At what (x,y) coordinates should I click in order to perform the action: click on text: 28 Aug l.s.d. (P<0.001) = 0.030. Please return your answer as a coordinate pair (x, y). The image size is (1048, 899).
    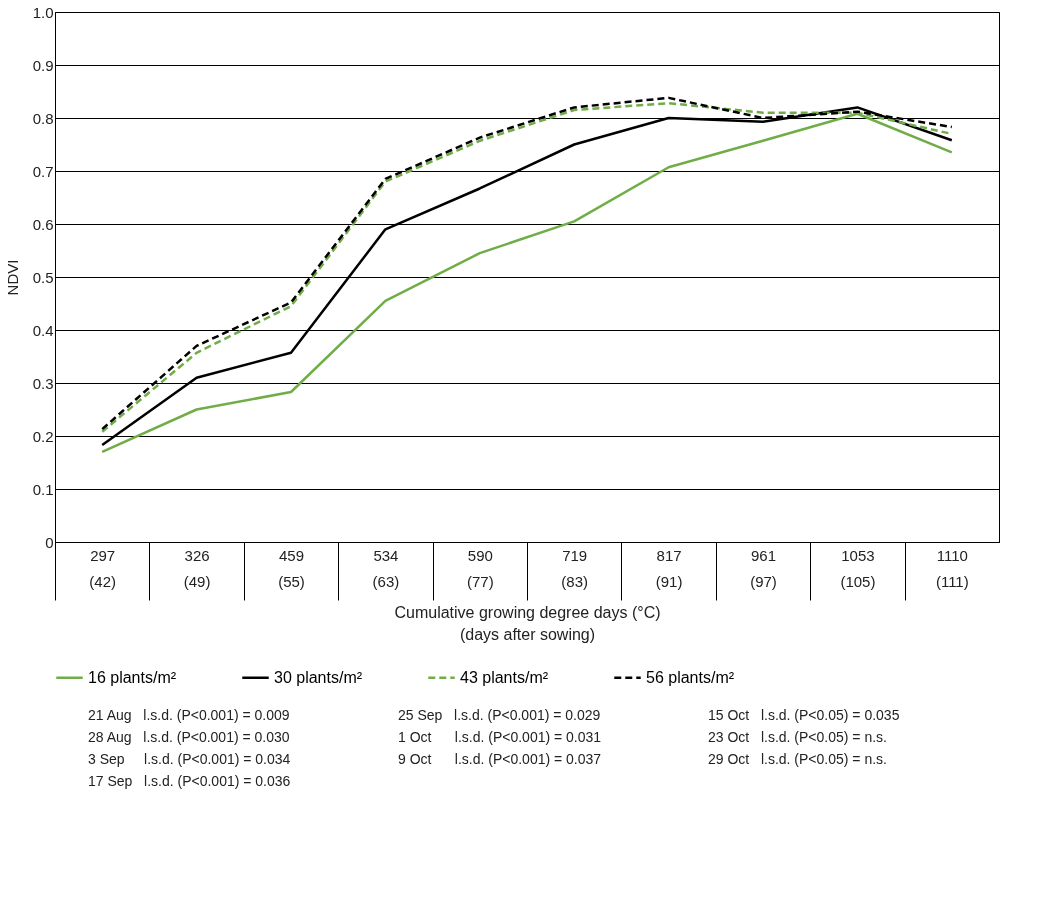
    Looking at the image, I should click on (189, 737).